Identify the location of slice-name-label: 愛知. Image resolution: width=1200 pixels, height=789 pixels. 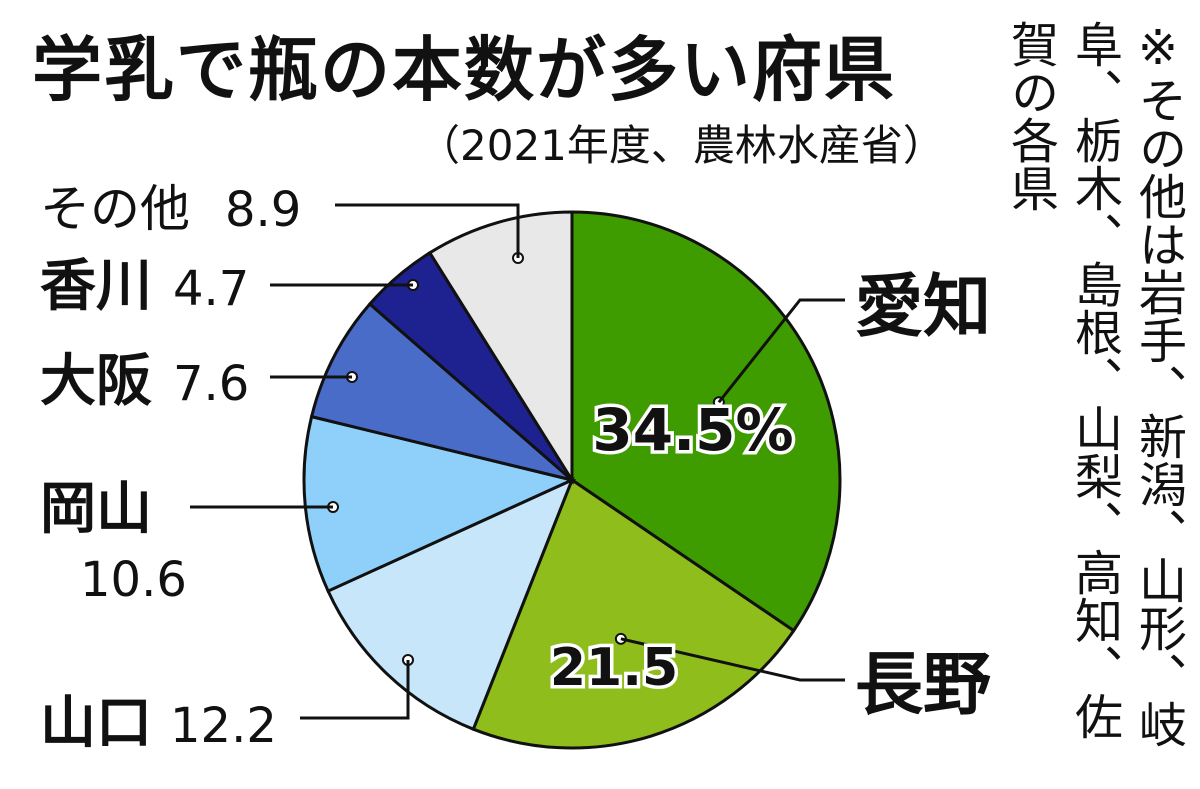
(923, 307).